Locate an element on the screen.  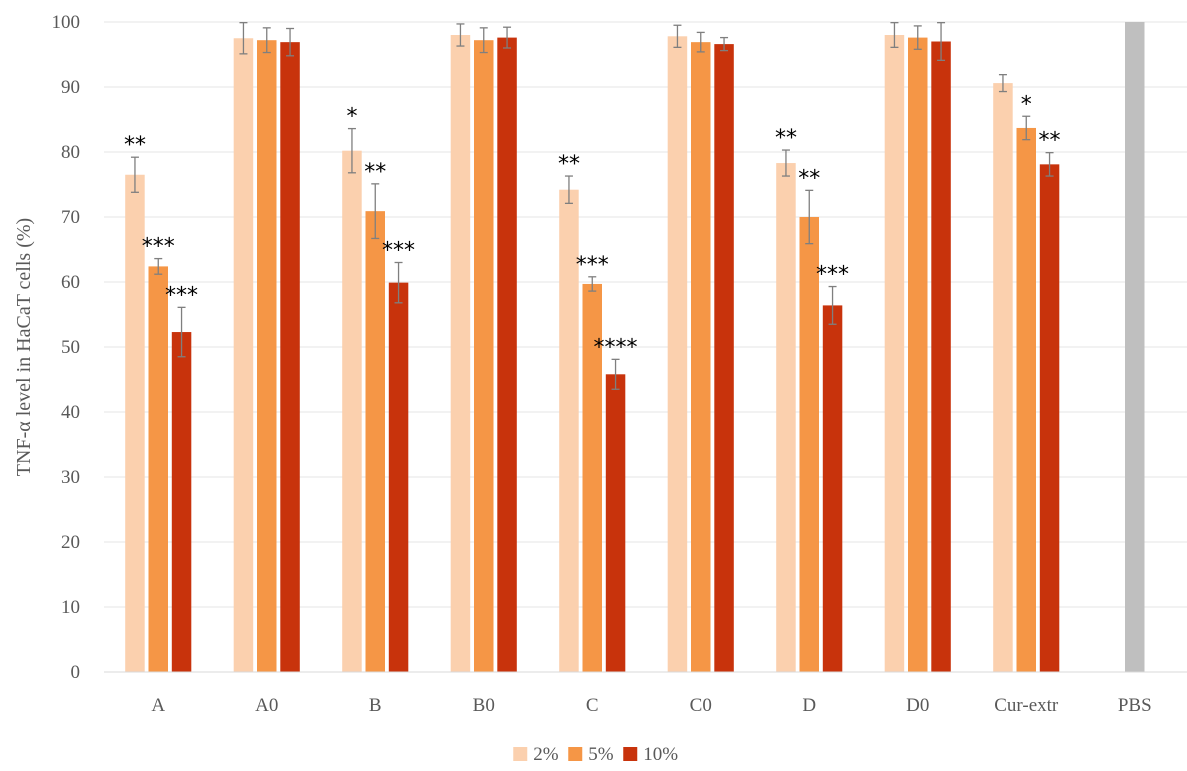
y-tick-label: 90 is located at coordinates (70, 87).